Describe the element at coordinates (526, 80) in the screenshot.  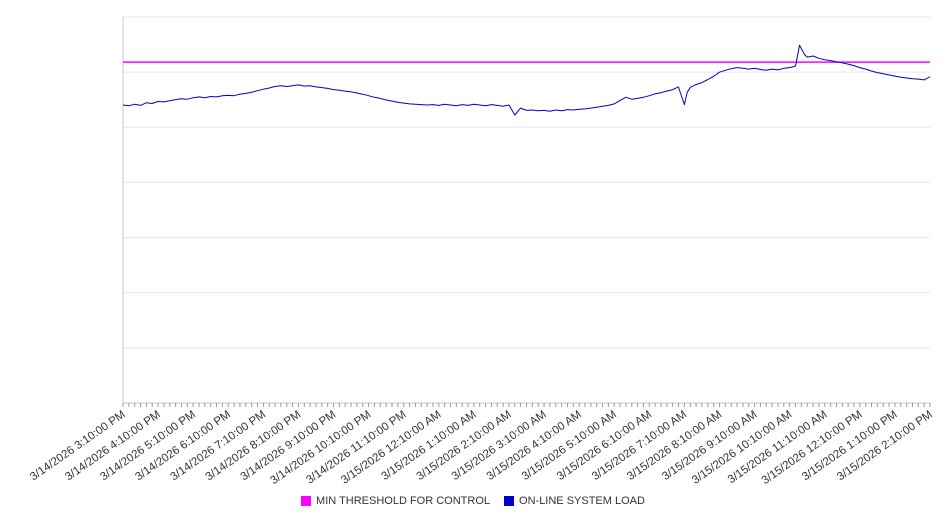
I see `system-load-line` at that location.